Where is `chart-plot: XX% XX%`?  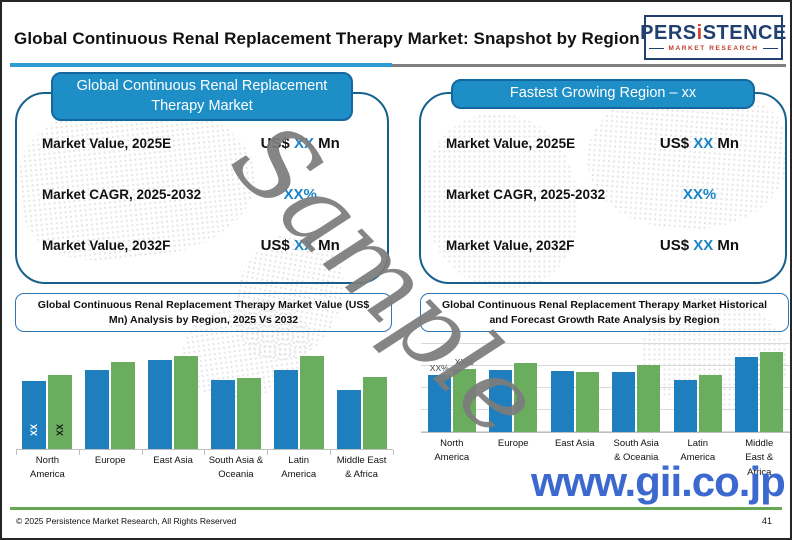
chart-plot: XX% XX% is located at coordinates (605, 386).